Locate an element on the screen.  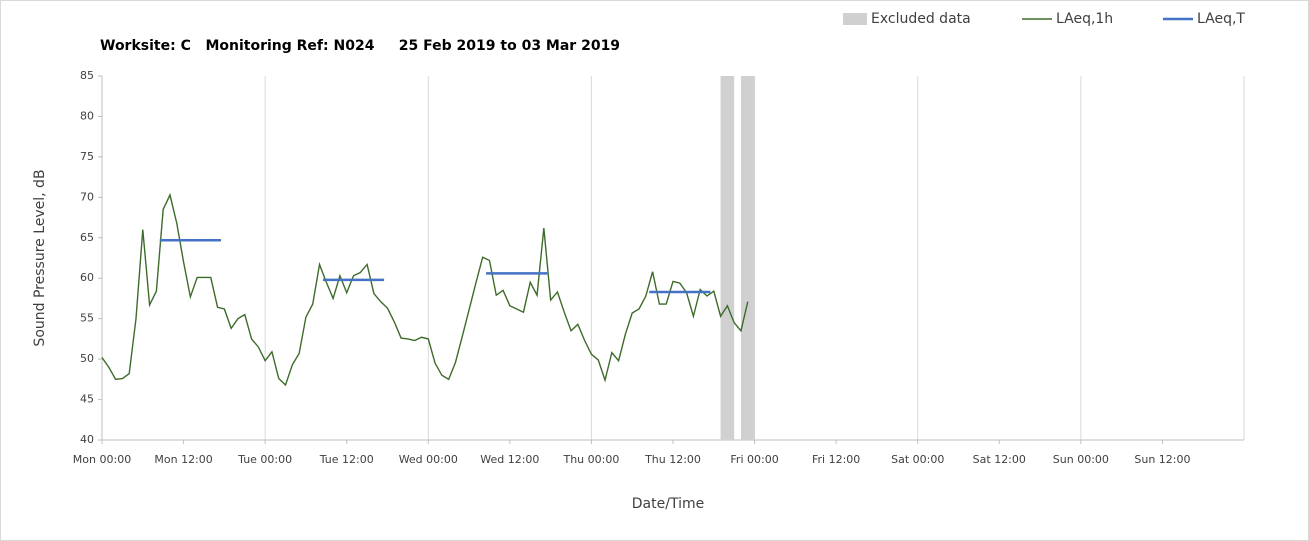
y-tick-label: 70 is located at coordinates (87, 196).